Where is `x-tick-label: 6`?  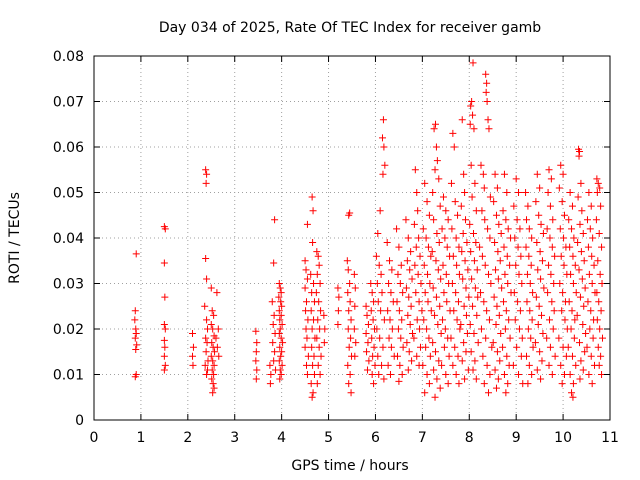
x-tick-label: 6 is located at coordinates (375, 438).